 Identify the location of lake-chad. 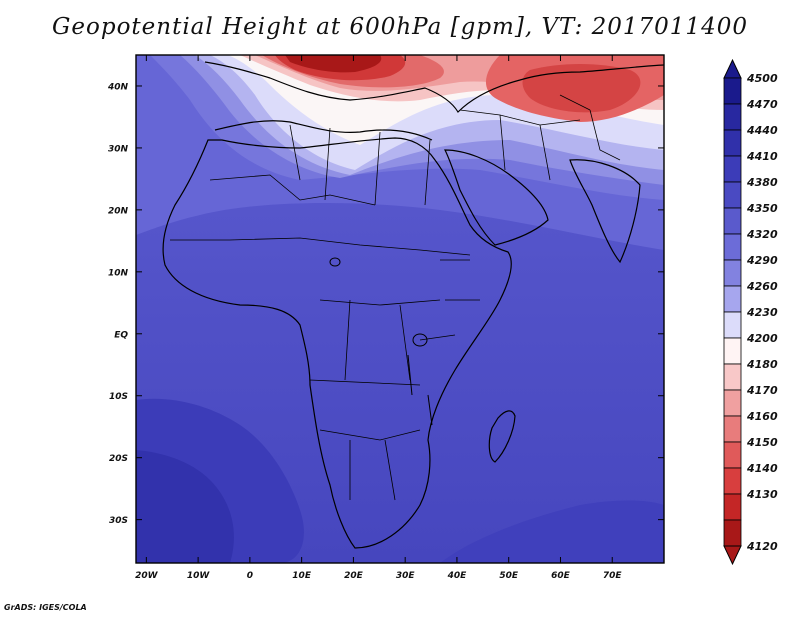
(335, 262).